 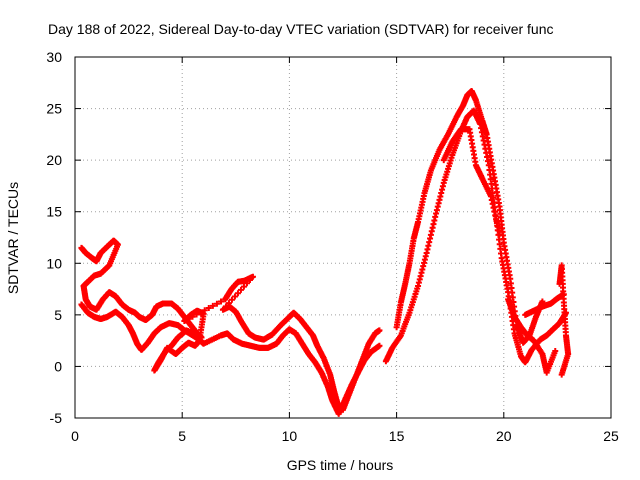 I want to click on y-tick-label: 15, so click(x=54, y=212).